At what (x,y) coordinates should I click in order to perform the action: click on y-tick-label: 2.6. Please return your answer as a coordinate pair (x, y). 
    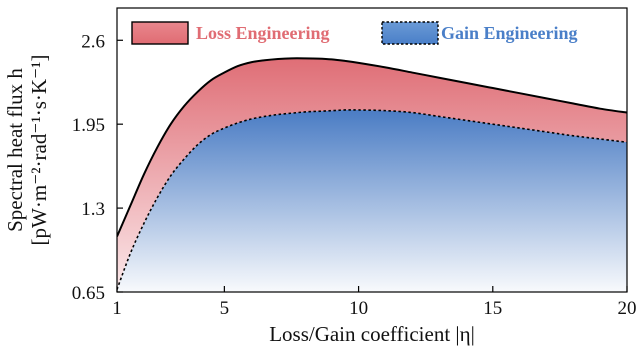
    Looking at the image, I should click on (93, 41).